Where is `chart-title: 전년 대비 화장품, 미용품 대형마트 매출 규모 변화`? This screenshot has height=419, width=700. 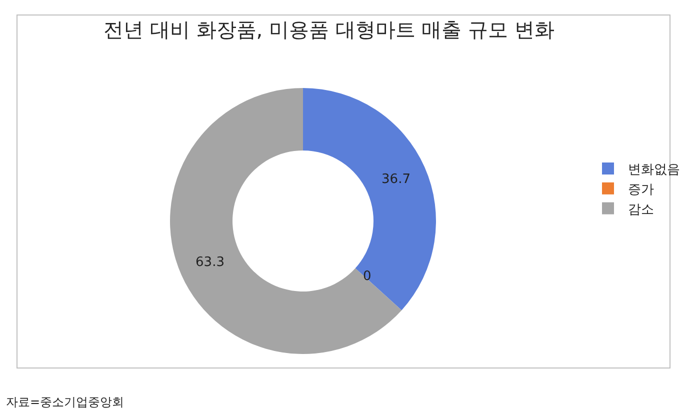 chart-title: 전년 대비 화장품, 미용품 대형마트 매출 규모 변화 is located at coordinates (329, 29).